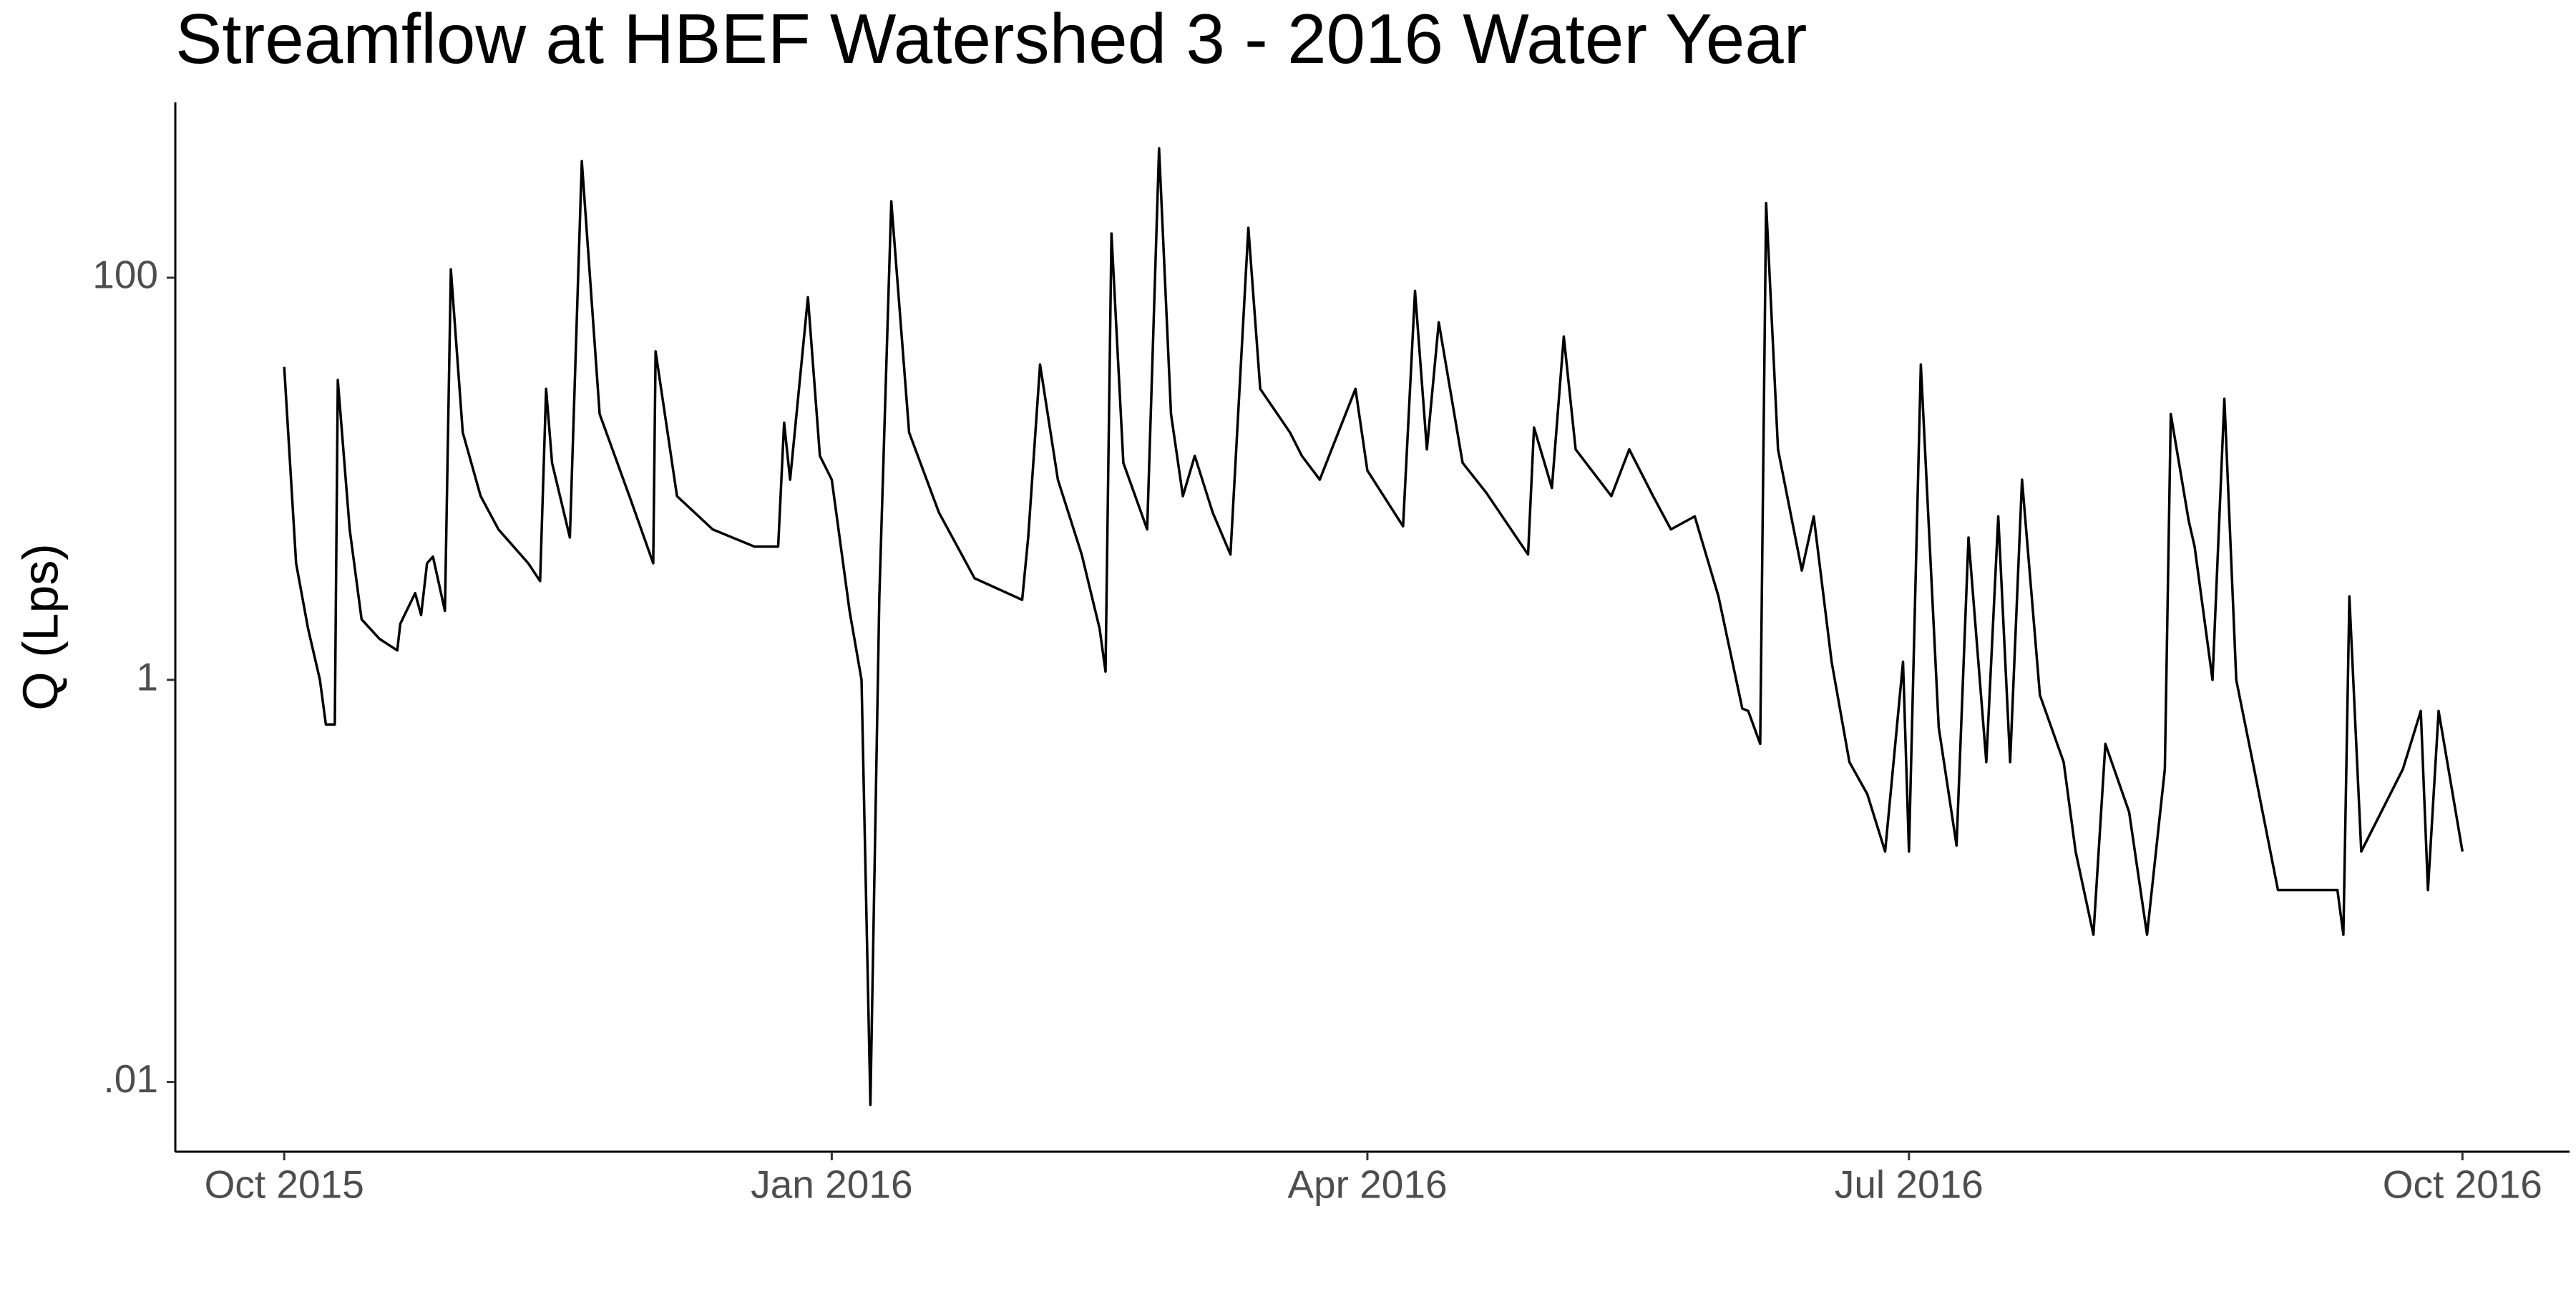 This screenshot has width=2576, height=1292. Describe the element at coordinates (2462, 1184) in the screenshot. I see `x-tick-label: Oct 2016` at that location.